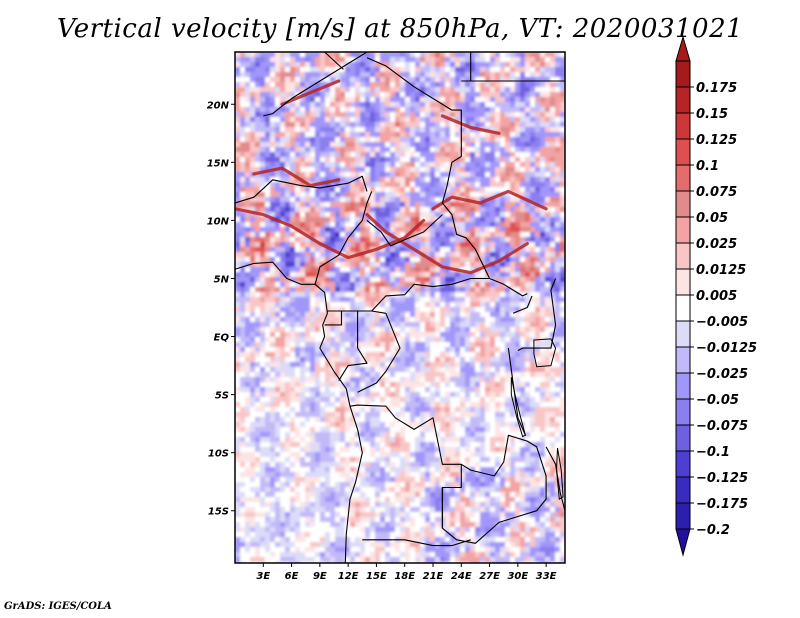  Describe the element at coordinates (717, 400) in the screenshot. I see `colorbar-label: −0.05` at that location.